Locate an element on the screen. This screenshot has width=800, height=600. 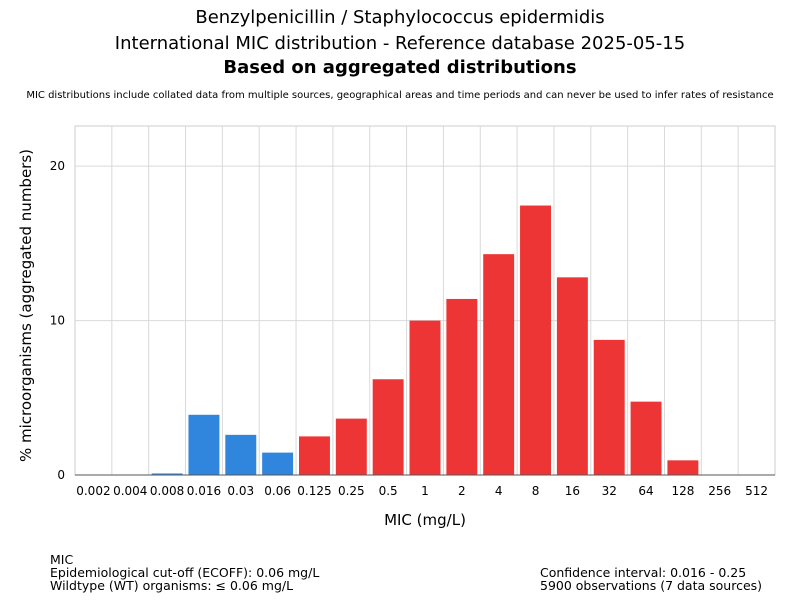
footer-wildtype: Wildtype (WT) organisms: ≤ 0.06 mg/L is located at coordinates (172, 585).